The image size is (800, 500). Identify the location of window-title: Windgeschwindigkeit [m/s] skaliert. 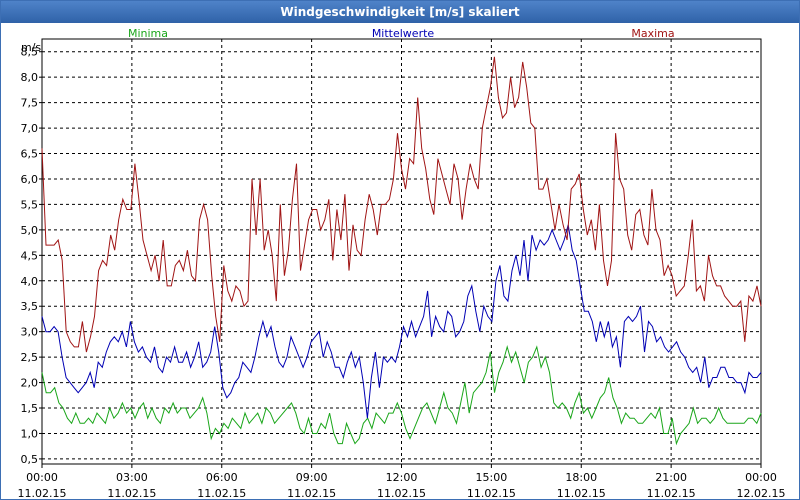
(400, 12).